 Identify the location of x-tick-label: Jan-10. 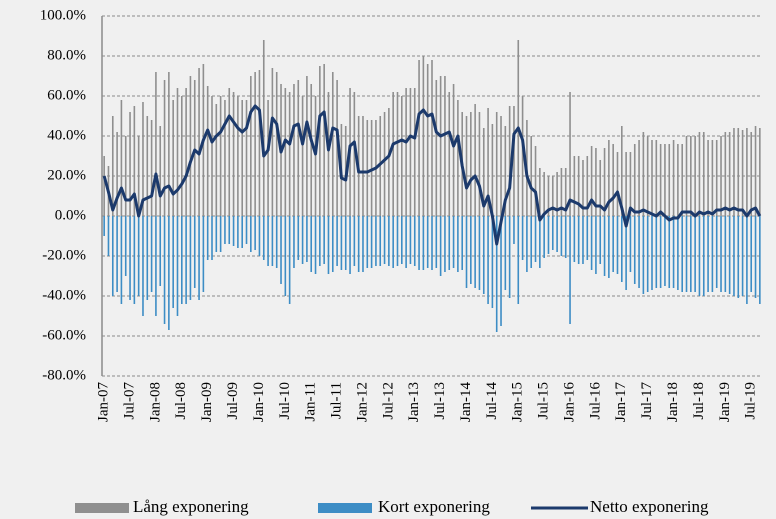
(259, 402).